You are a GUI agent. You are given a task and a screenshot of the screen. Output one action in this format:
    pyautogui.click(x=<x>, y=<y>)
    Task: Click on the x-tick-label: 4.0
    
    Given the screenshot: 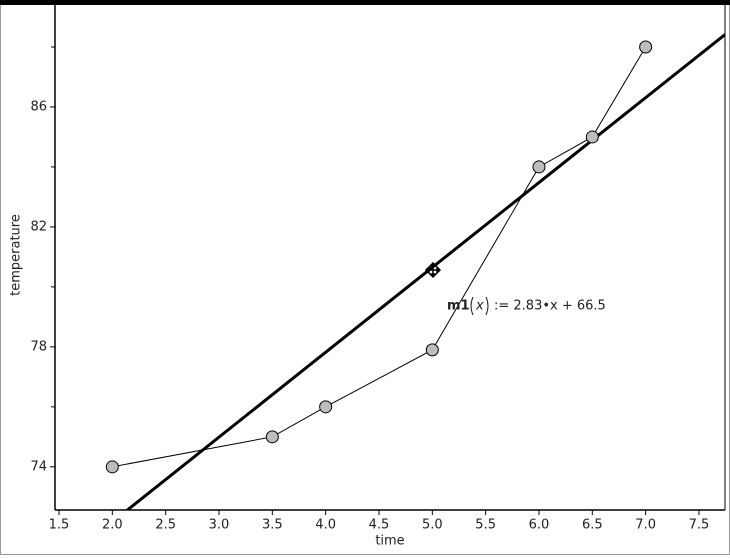 What is the action you would take?
    pyautogui.click(x=325, y=525)
    